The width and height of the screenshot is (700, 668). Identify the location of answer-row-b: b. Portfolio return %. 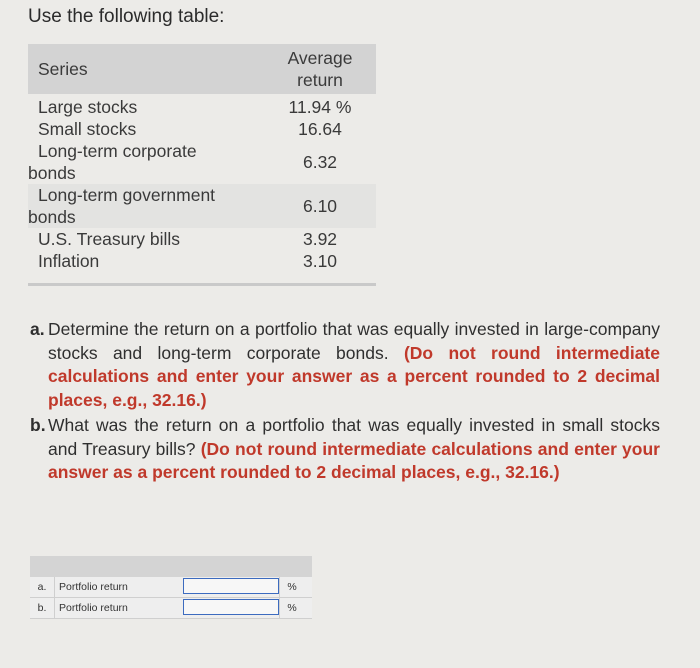
(171, 608).